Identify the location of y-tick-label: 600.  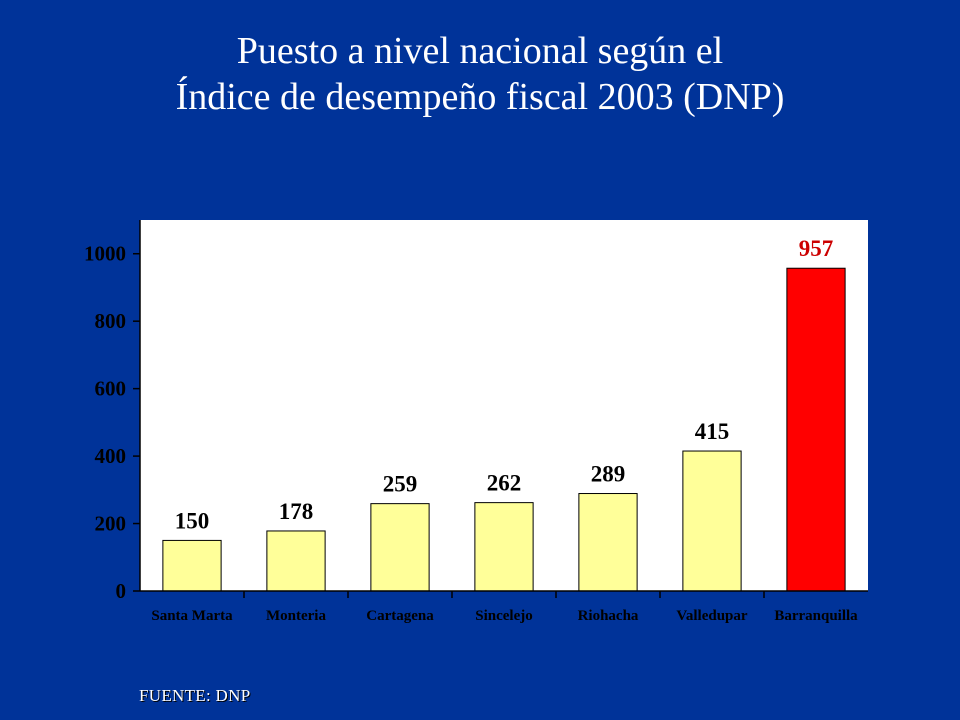
(111, 389).